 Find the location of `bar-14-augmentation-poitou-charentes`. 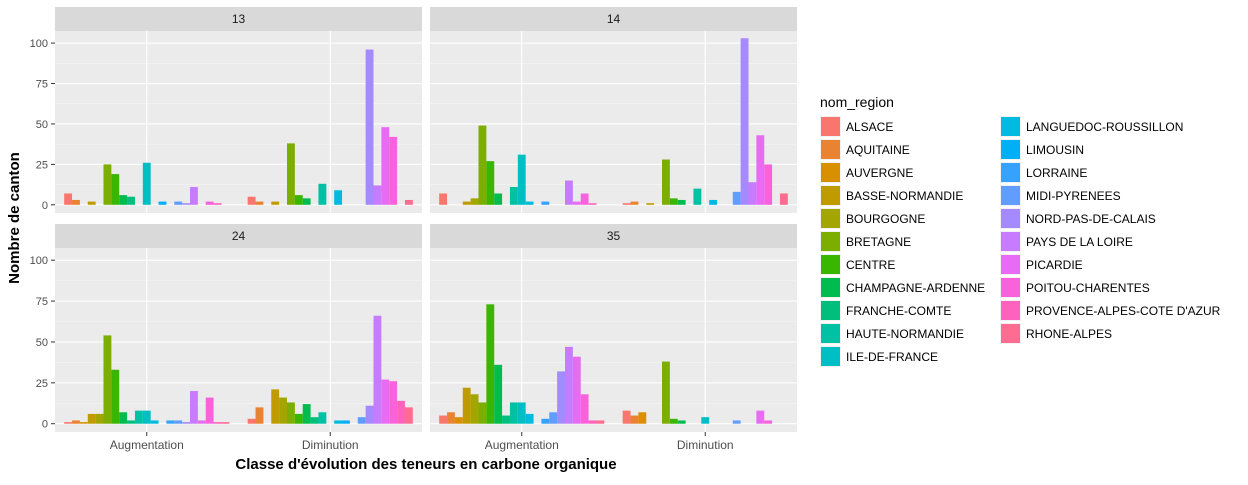

bar-14-augmentation-poitou-charentes is located at coordinates (584, 199).